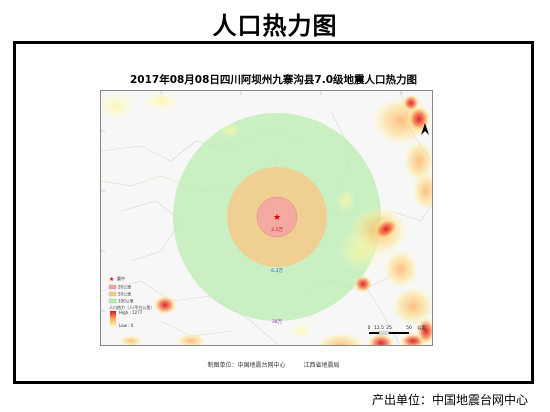  Describe the element at coordinates (275, 26) in the screenshot. I see `page-title: 人口热力图` at that location.